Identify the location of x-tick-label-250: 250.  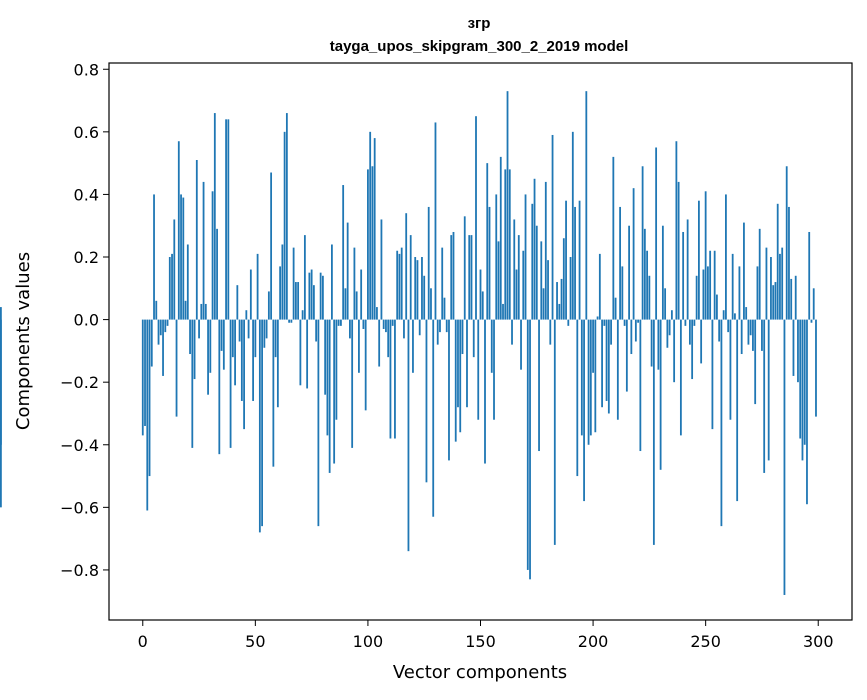
(705, 641).